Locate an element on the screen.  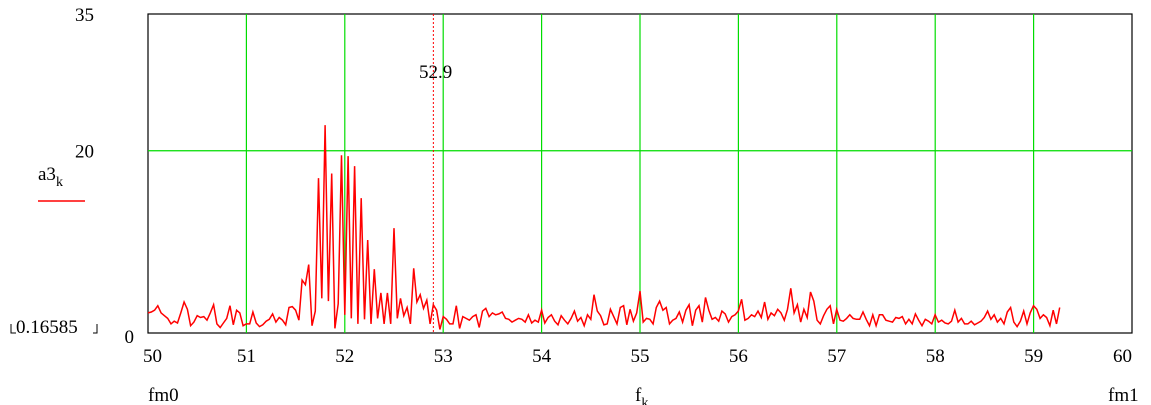
x-tick-label: 54 is located at coordinates (542, 356).